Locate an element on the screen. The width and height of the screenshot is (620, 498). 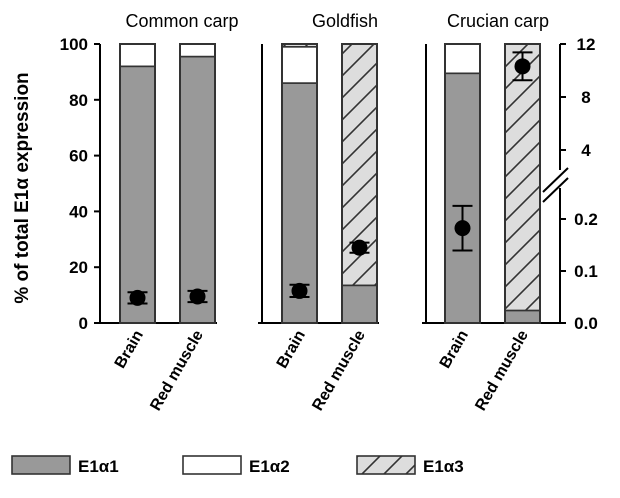
y-tick-label: 40 is located at coordinates (78, 211).